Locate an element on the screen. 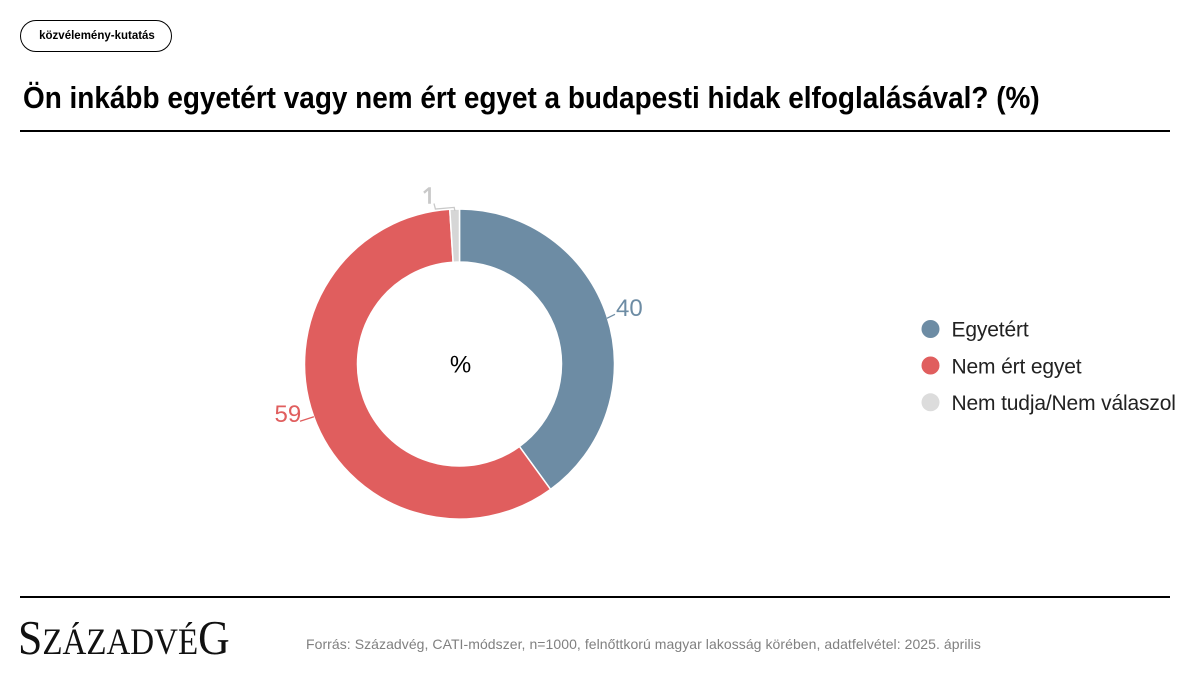 This screenshot has width=1193, height=673. svg-text: Egyetért is located at coordinates (990, 330).